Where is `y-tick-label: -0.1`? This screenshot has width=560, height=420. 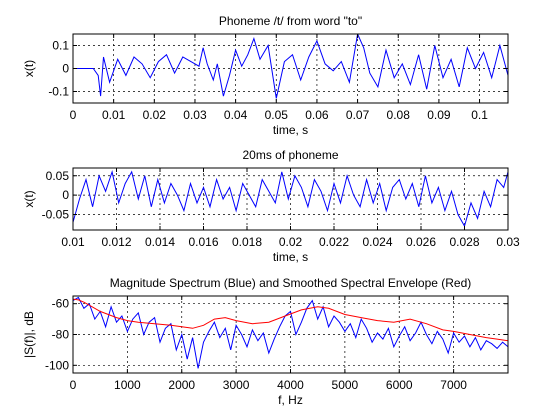 y-tick-label: -0.1 is located at coordinates (58, 92).